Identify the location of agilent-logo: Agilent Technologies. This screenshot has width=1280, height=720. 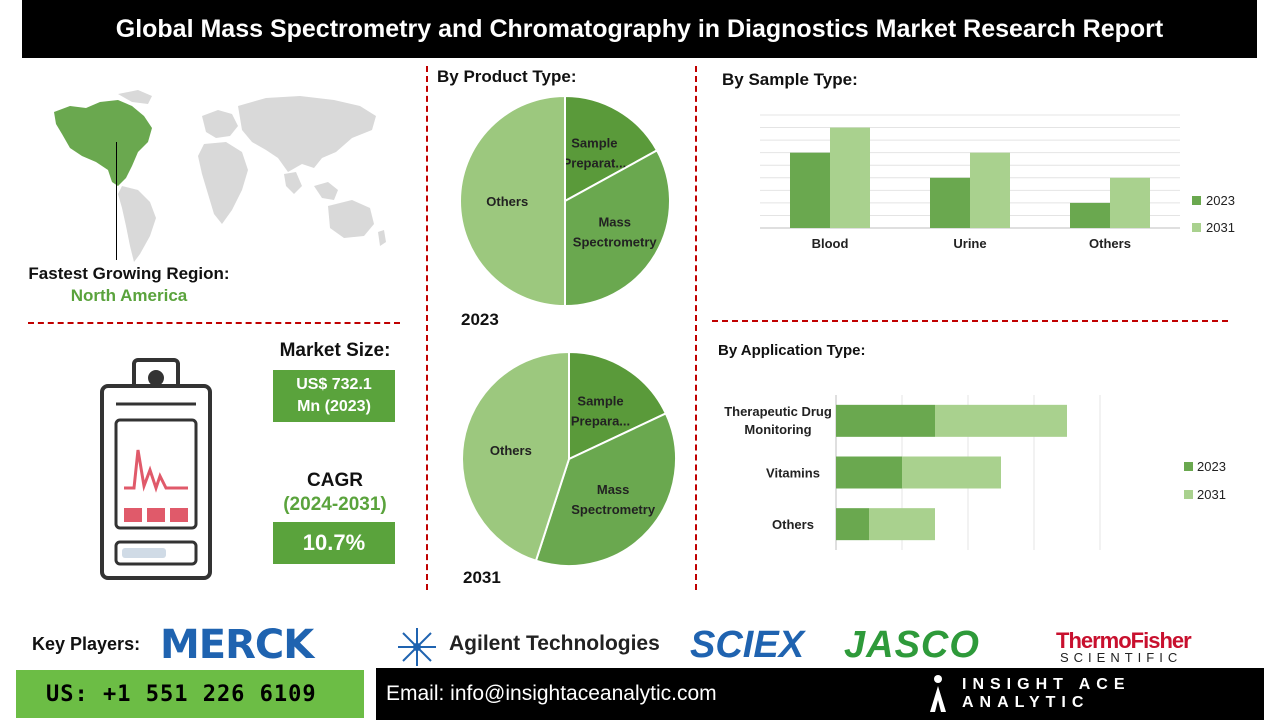
(554, 643).